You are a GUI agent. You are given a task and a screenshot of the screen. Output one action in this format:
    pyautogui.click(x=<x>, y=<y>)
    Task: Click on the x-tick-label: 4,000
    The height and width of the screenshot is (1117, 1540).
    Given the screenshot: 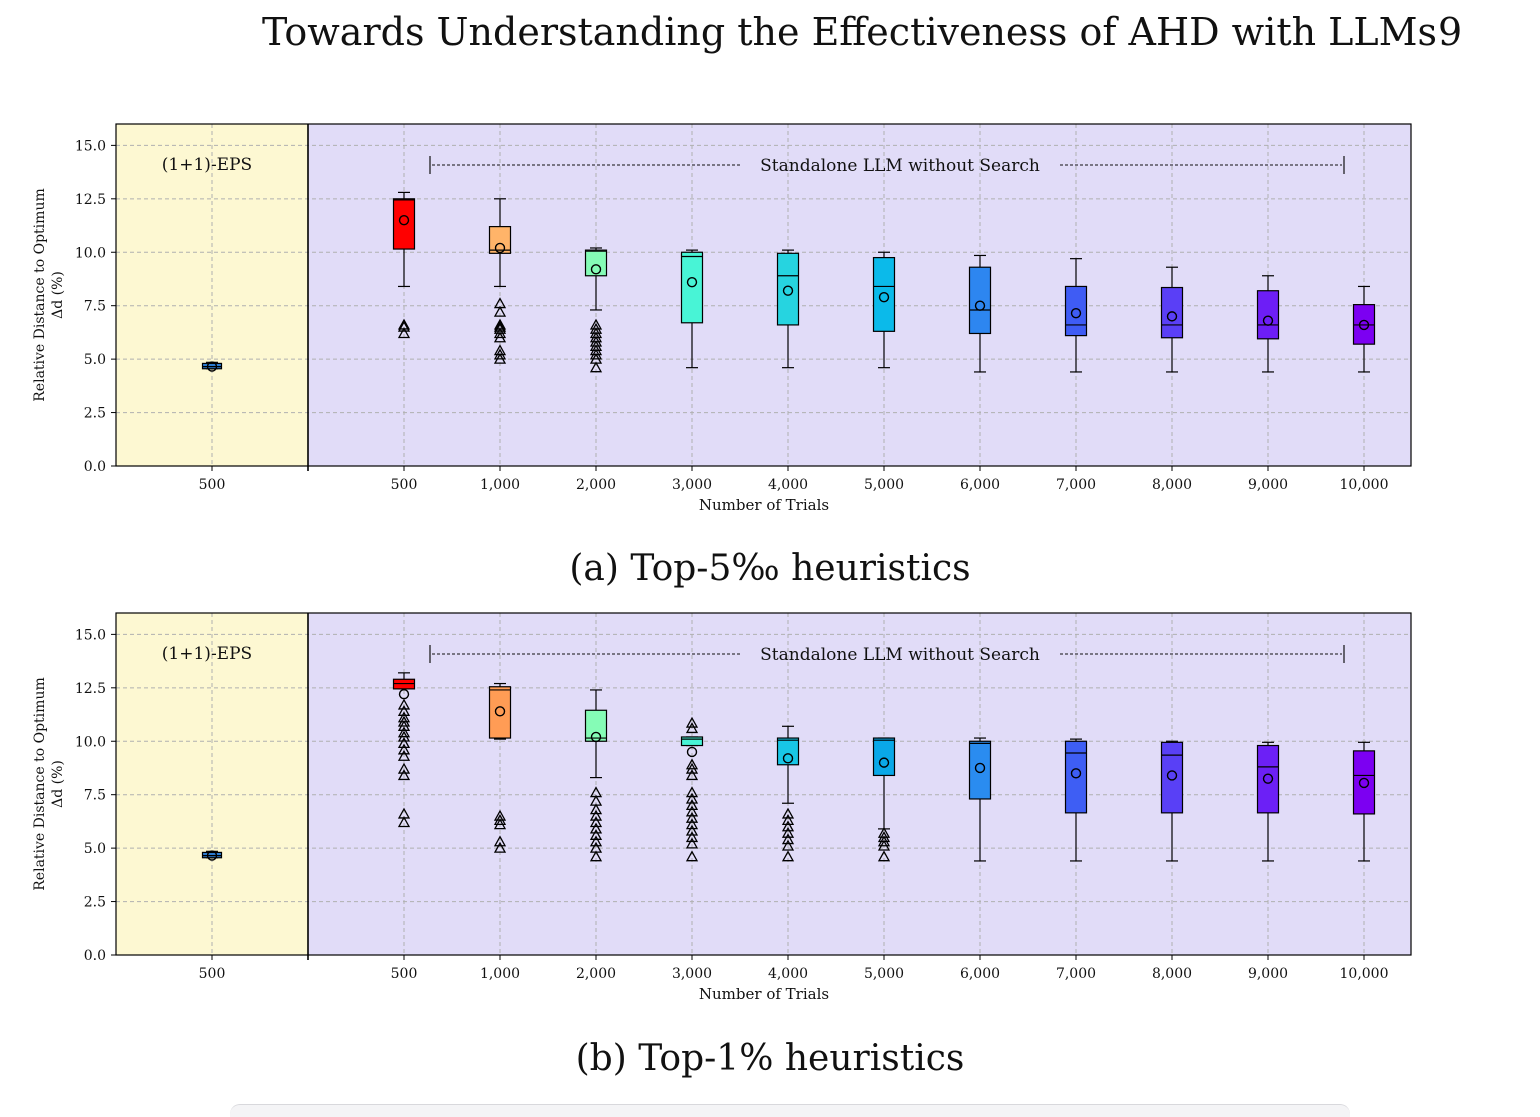 What is the action you would take?
    pyautogui.click(x=788, y=485)
    